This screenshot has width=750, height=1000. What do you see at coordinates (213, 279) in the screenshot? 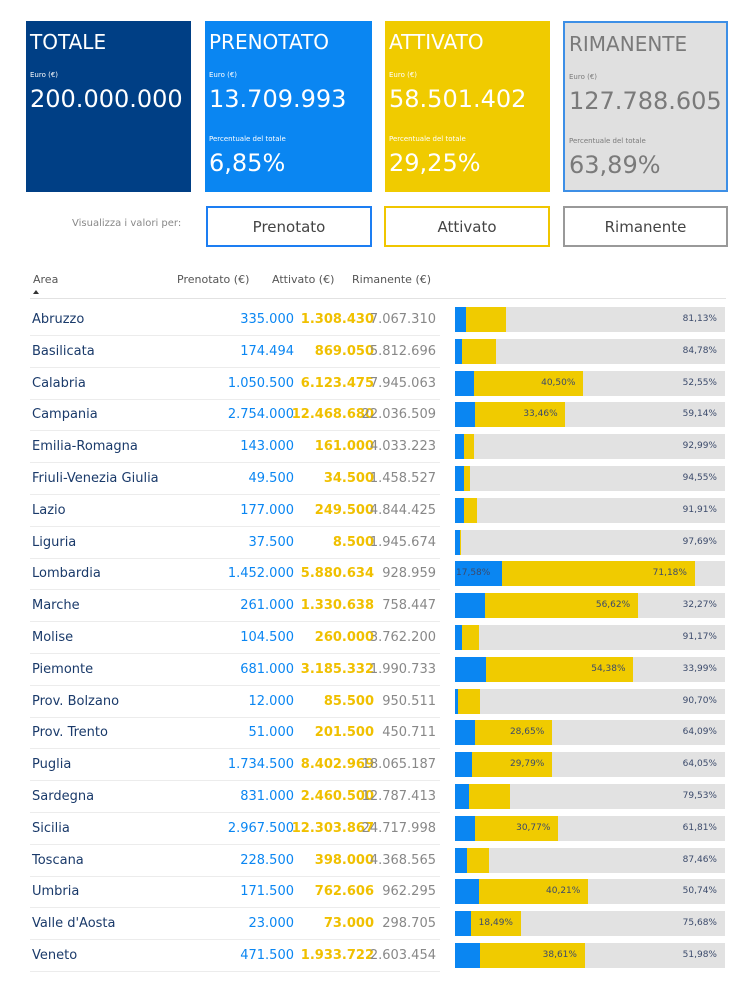
I see `column-header-prenotato: Prenotato (€)` at bounding box center [213, 279].